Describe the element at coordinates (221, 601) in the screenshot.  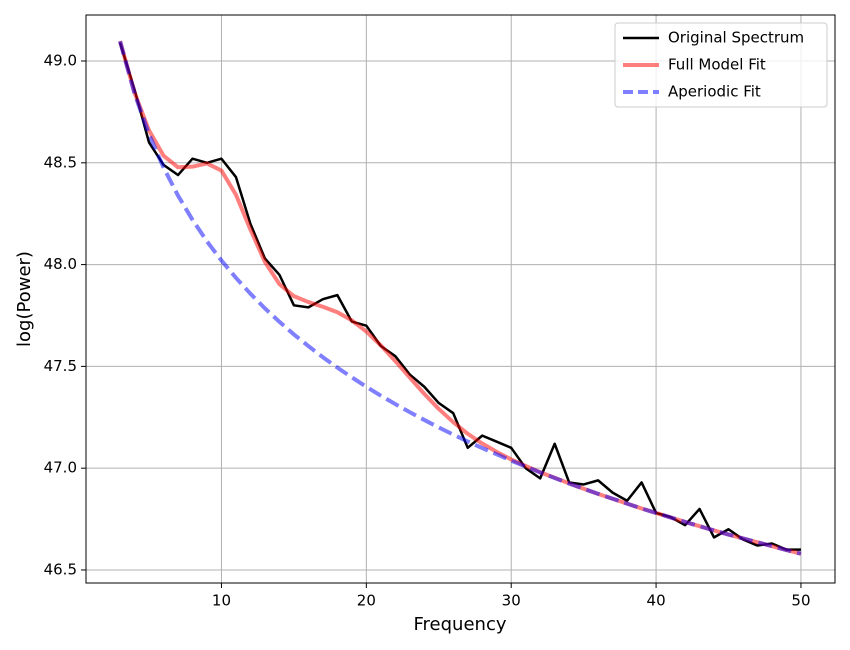
I see `x-tick-label: 10` at that location.